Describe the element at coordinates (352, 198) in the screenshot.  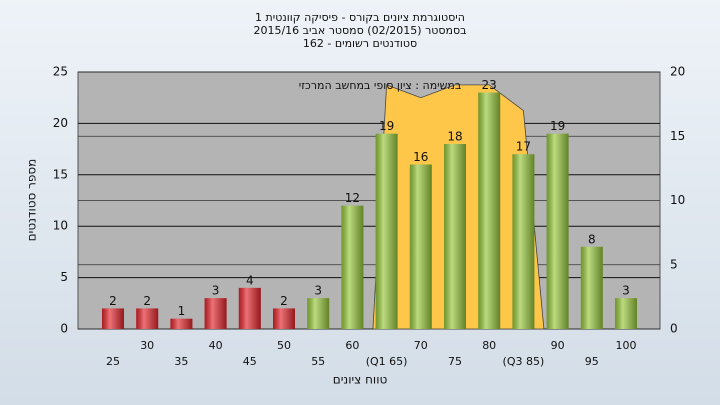
I see `data-label: 12` at that location.